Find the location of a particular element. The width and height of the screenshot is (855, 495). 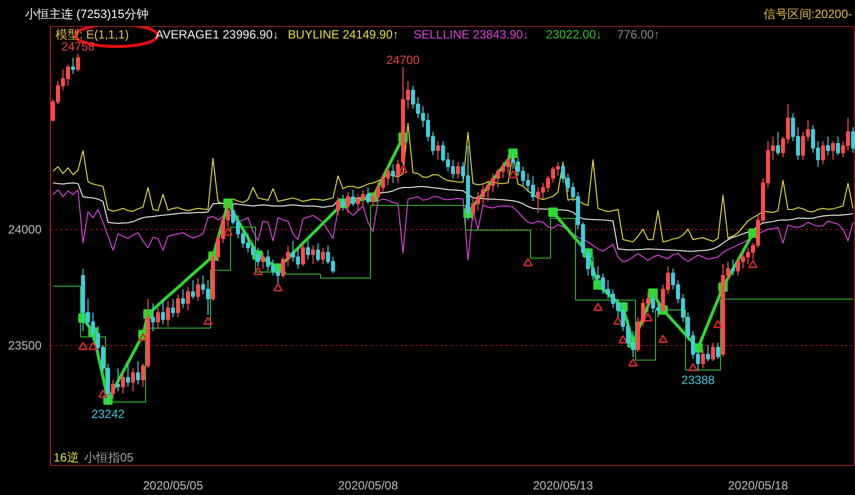

annotation: 23022.00↓ is located at coordinates (574, 34).